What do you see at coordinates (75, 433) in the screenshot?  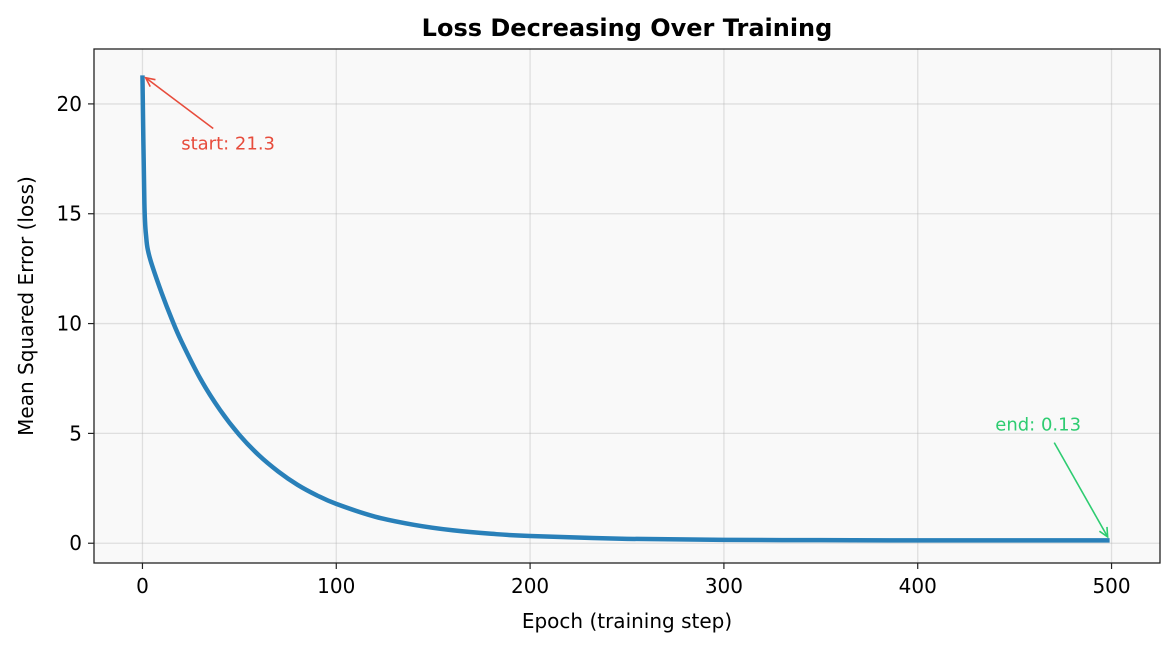 I see `y-tick-label: 5` at bounding box center [75, 433].